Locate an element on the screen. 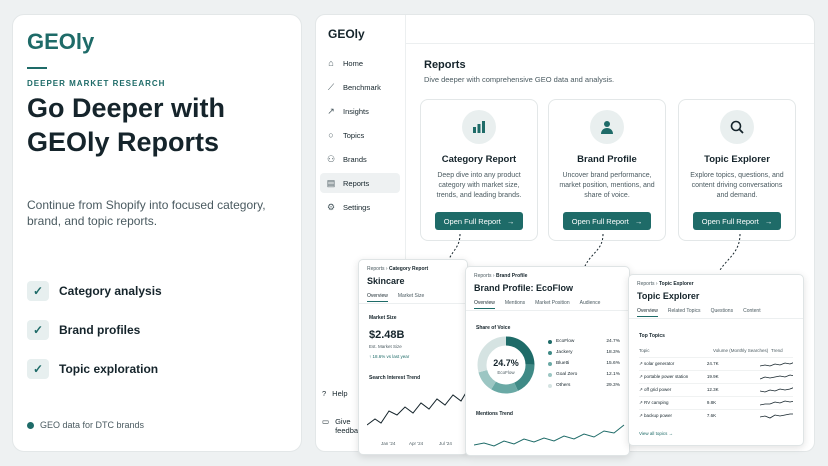 The width and height of the screenshot is (828, 466). card-title: Category Report is located at coordinates (479, 159).